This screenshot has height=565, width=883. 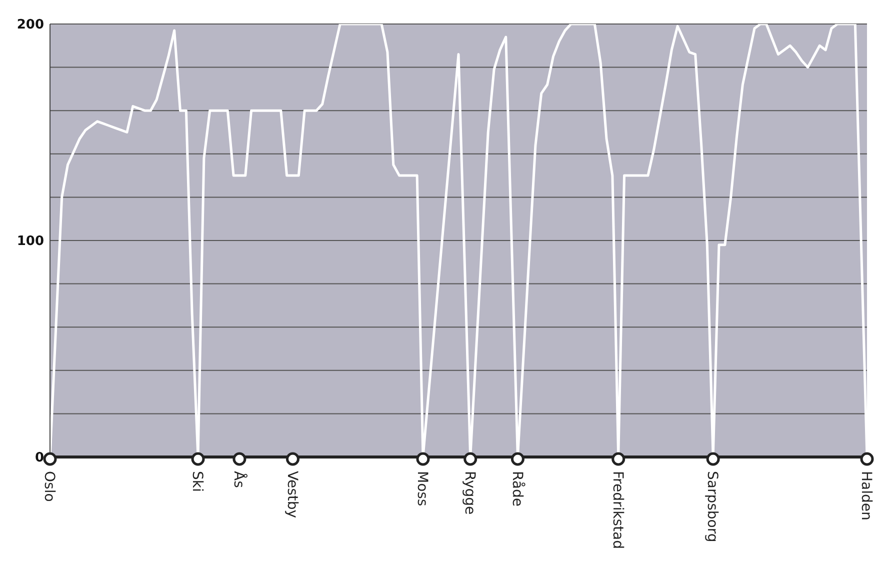 What do you see at coordinates (517, 488) in the screenshot?
I see `x-tick-label: Råde` at bounding box center [517, 488].